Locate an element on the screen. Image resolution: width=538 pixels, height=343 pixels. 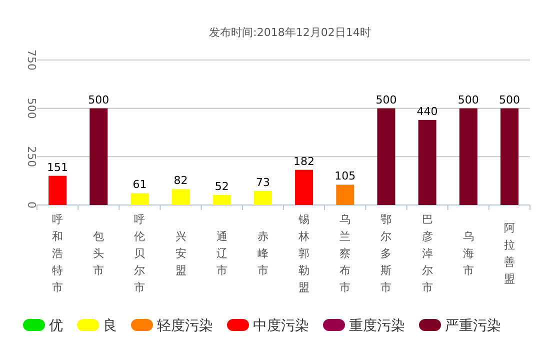
x-tick-label: 赤峰市 is located at coordinates (262, 253).